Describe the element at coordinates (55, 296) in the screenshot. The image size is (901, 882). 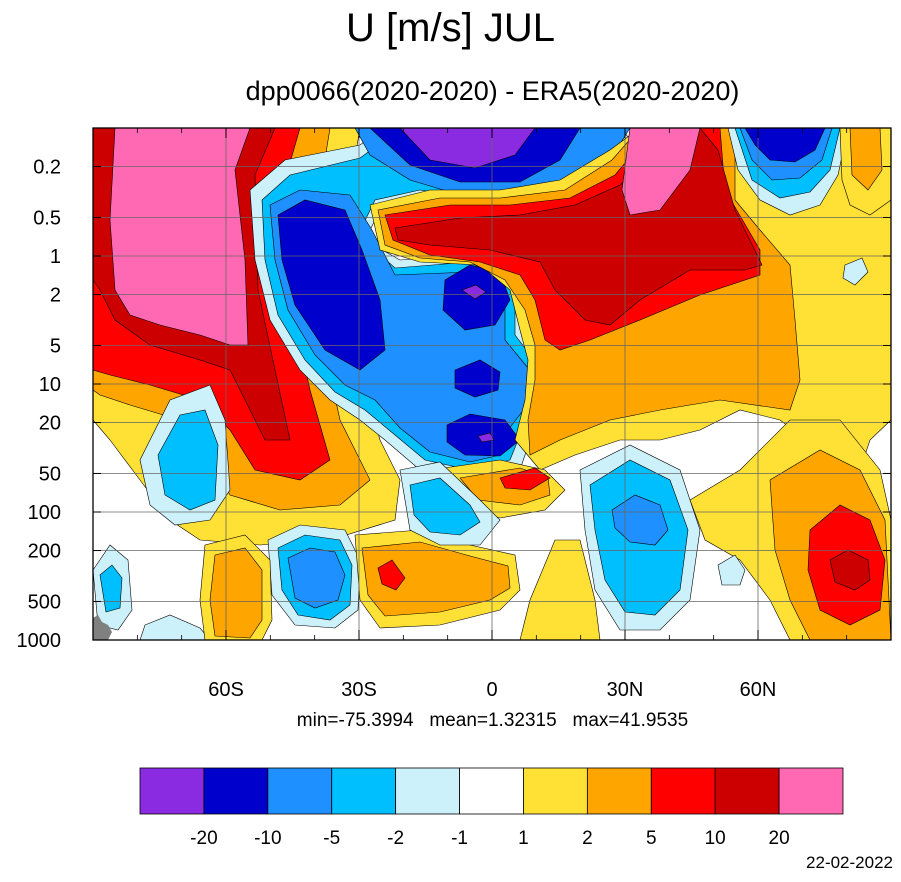
I see `y-tick-label: 2` at that location.